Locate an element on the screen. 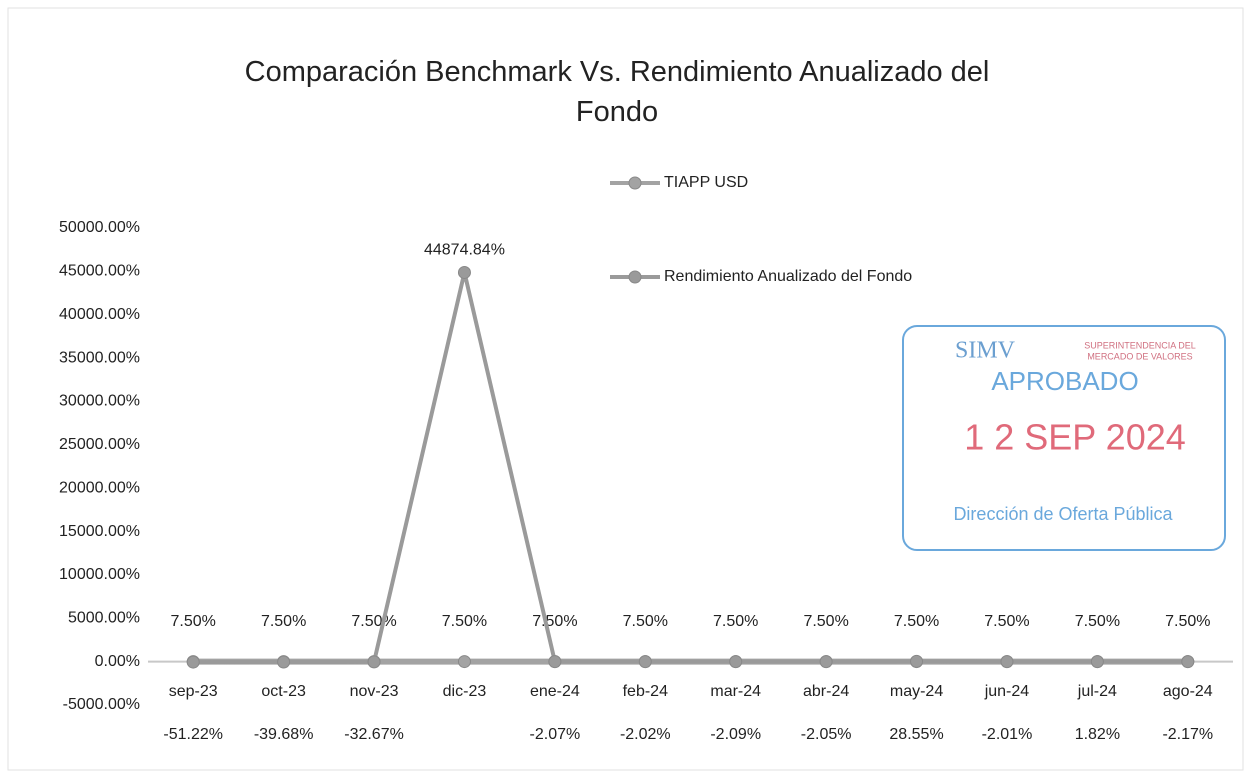 This screenshot has height=778, width=1251. stamp-border is located at coordinates (1064, 438).